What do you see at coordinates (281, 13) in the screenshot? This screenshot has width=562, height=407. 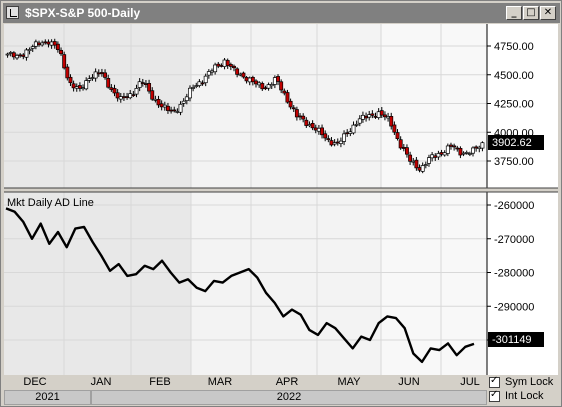 I see `title-bar: $SPX-S&P 500-Daily _ □ ✕` at bounding box center [281, 13].